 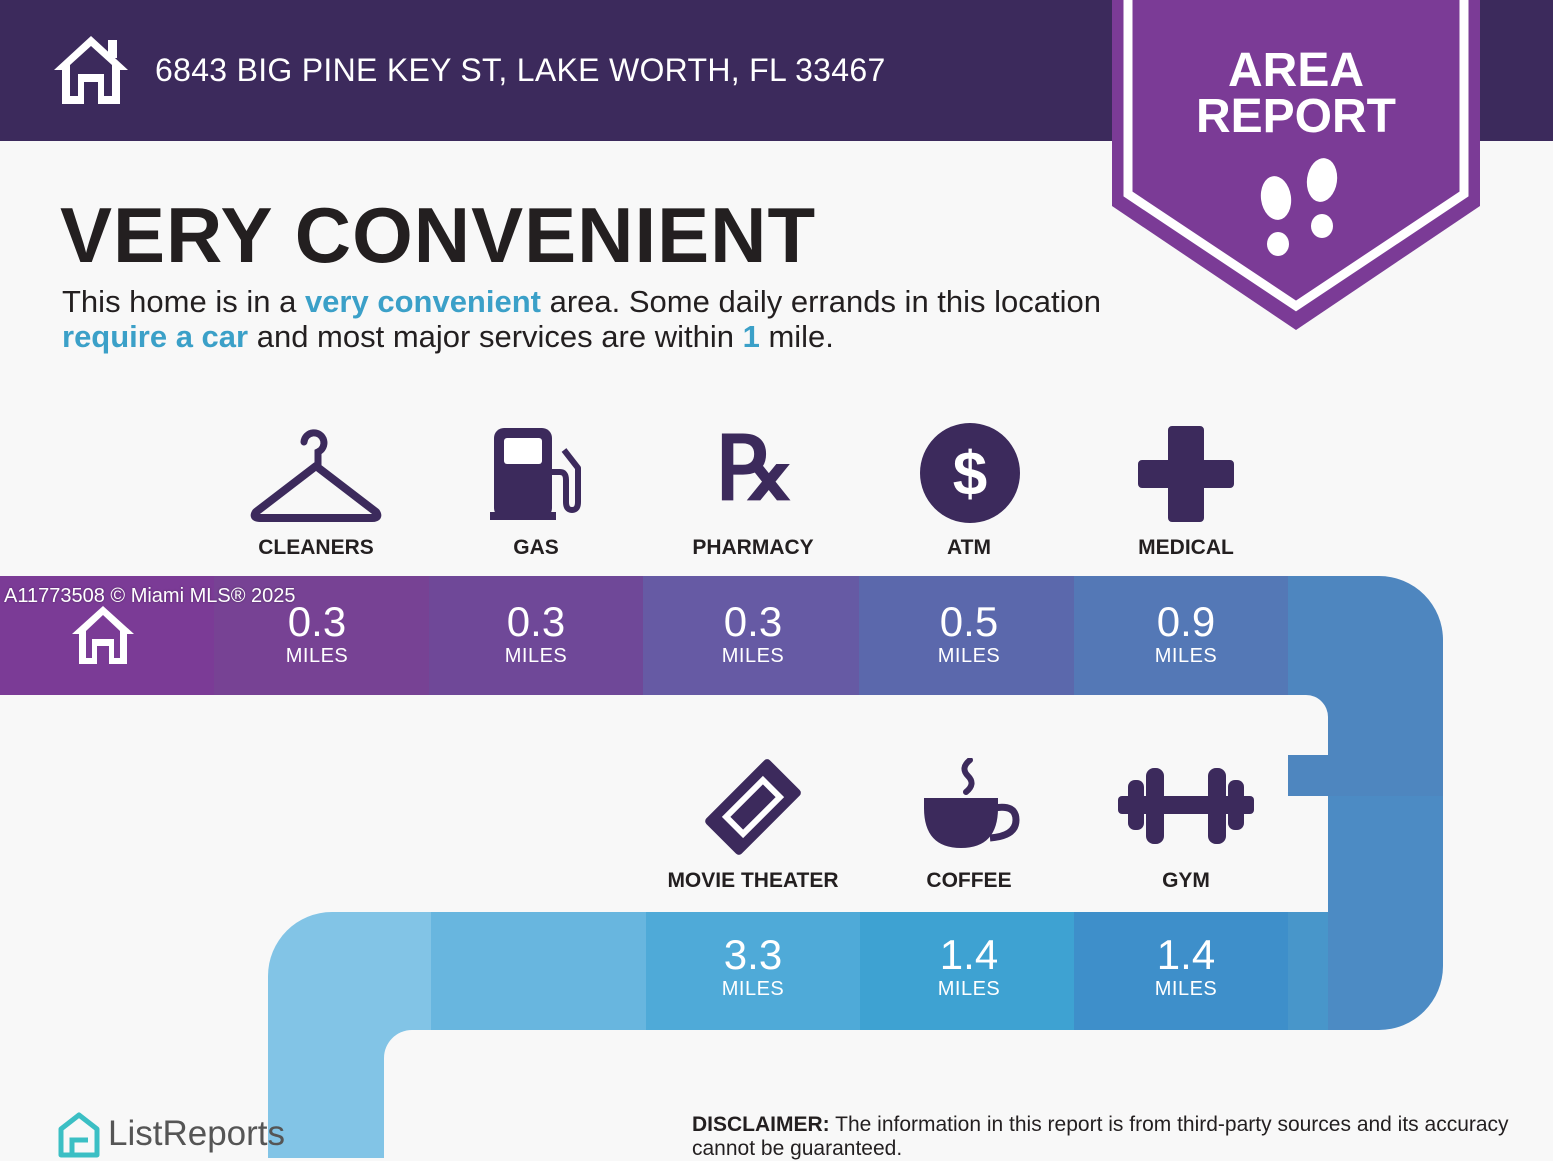 I want to click on label-coffee: COFFEE, so click(x=969, y=880).